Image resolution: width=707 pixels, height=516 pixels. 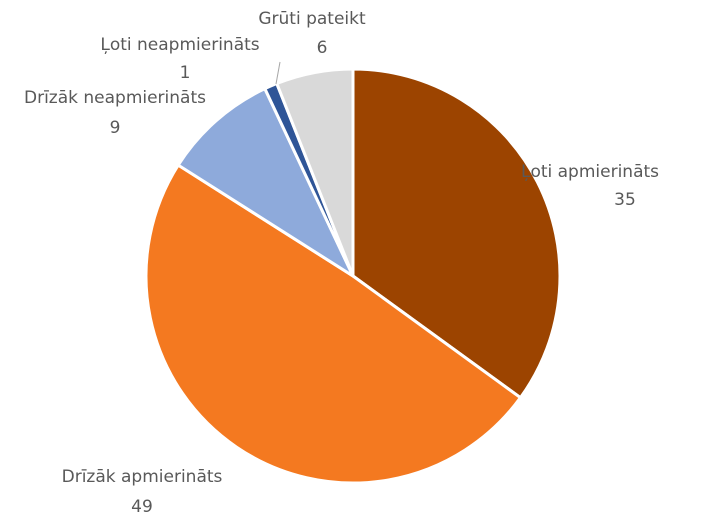 What do you see at coordinates (625, 200) in the screenshot?
I see `slice-value: 35` at bounding box center [625, 200].